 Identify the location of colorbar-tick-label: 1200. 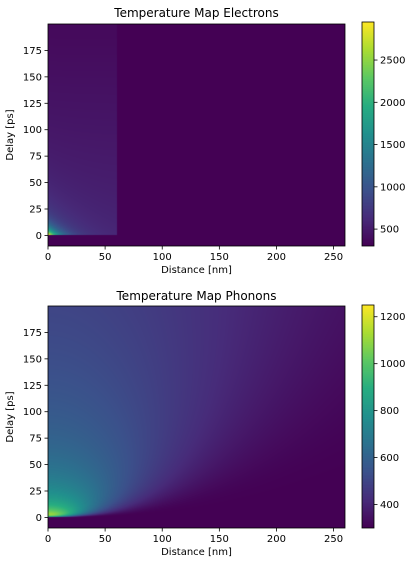
(392, 317).